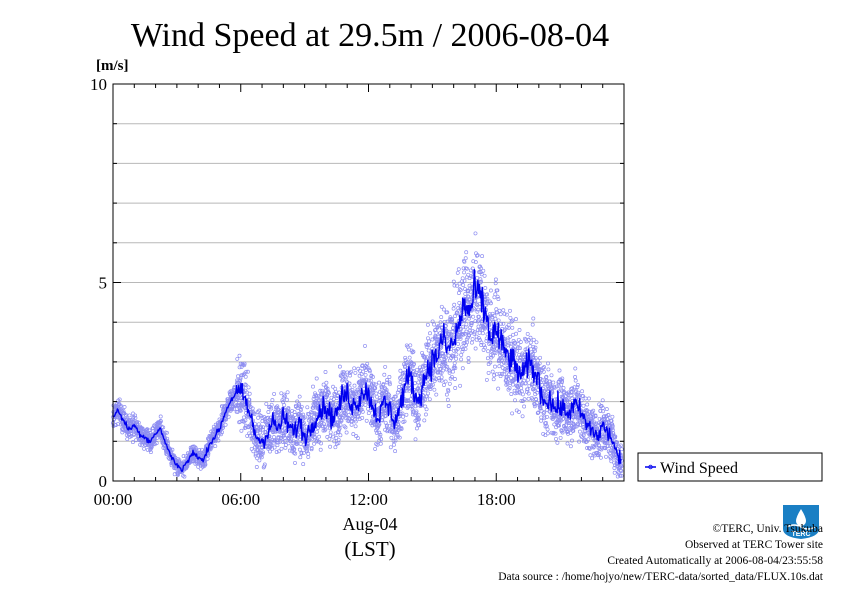 The width and height of the screenshot is (842, 595). I want to click on y-axis-label: [m/s], so click(112, 66).